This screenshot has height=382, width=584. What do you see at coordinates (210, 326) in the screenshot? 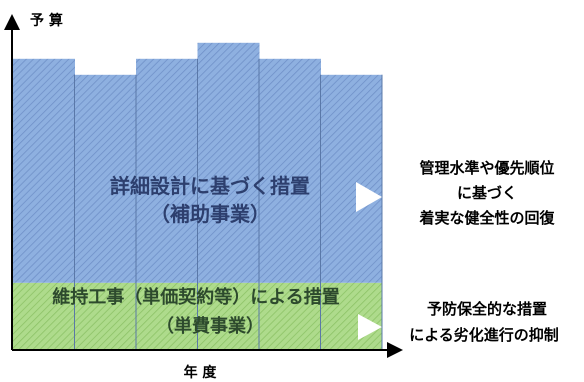
I see `lower-region-label-line2: （単費事業）` at bounding box center [210, 326].